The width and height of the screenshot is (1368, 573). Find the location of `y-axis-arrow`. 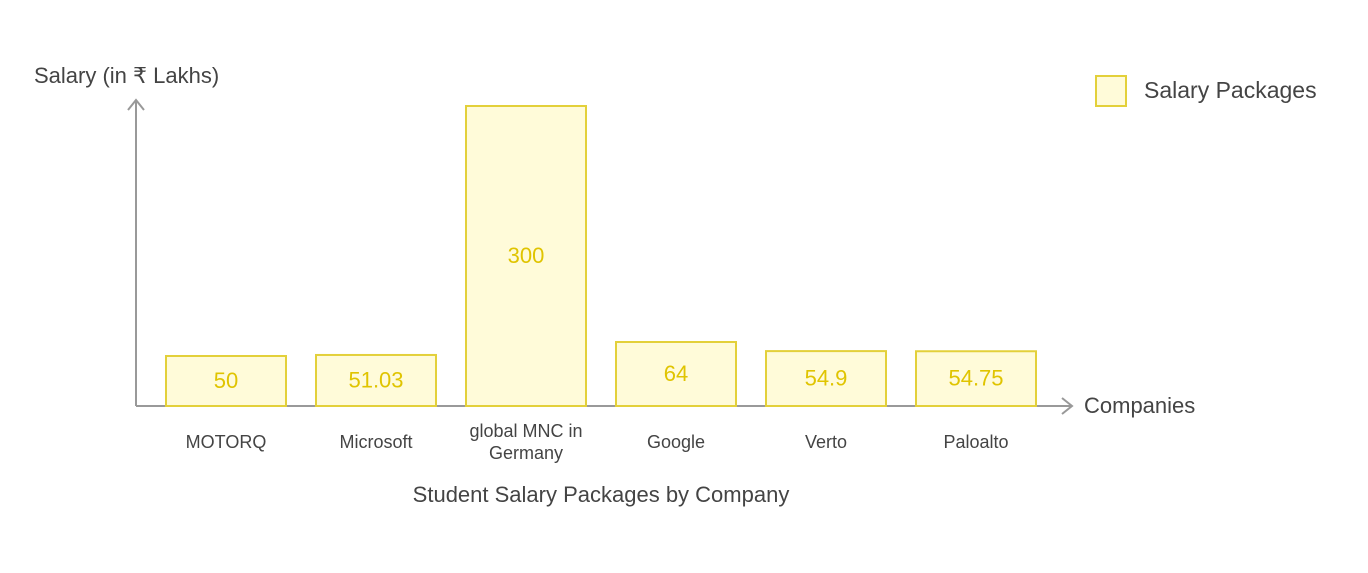

y-axis-arrow is located at coordinates (136, 104).